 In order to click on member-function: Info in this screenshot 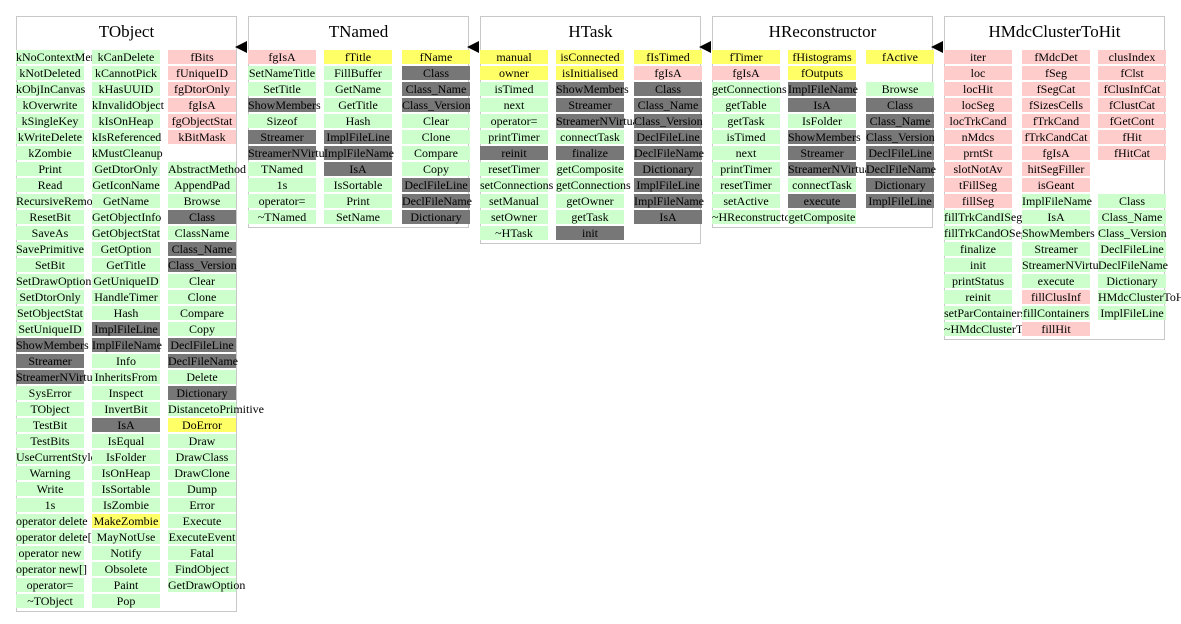, I will do `click(126, 361)`.